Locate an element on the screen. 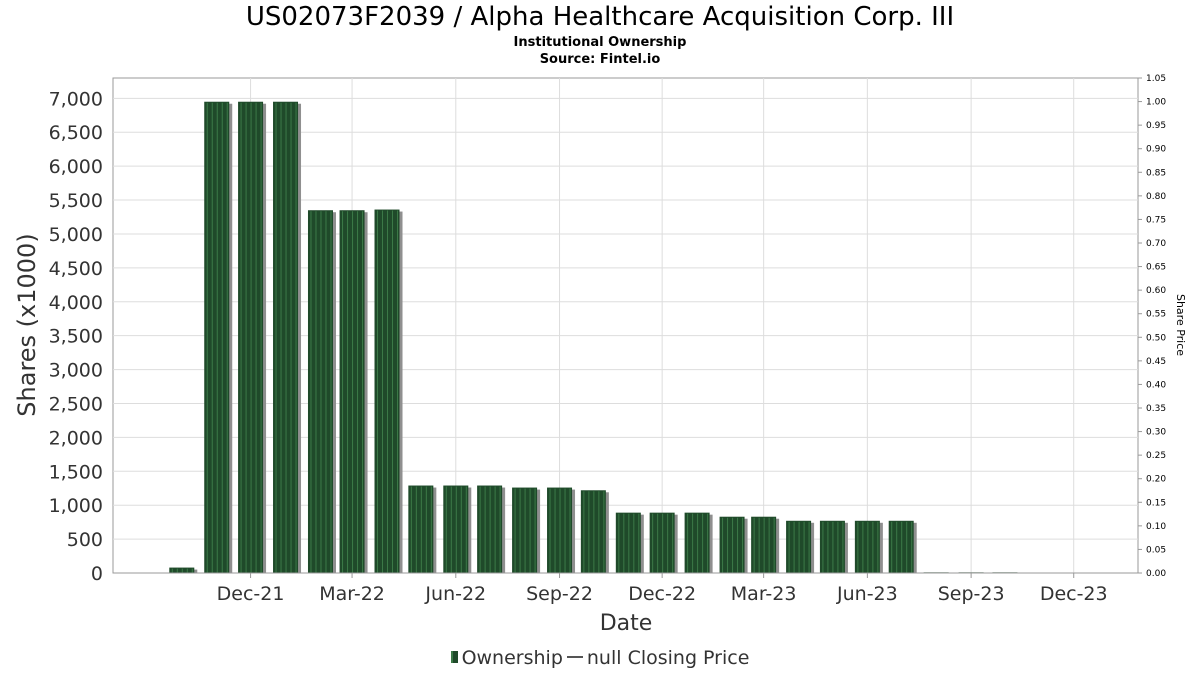 Image resolution: width=1200 pixels, height=675 pixels. y-tick-label: 4,000 is located at coordinates (76, 303).